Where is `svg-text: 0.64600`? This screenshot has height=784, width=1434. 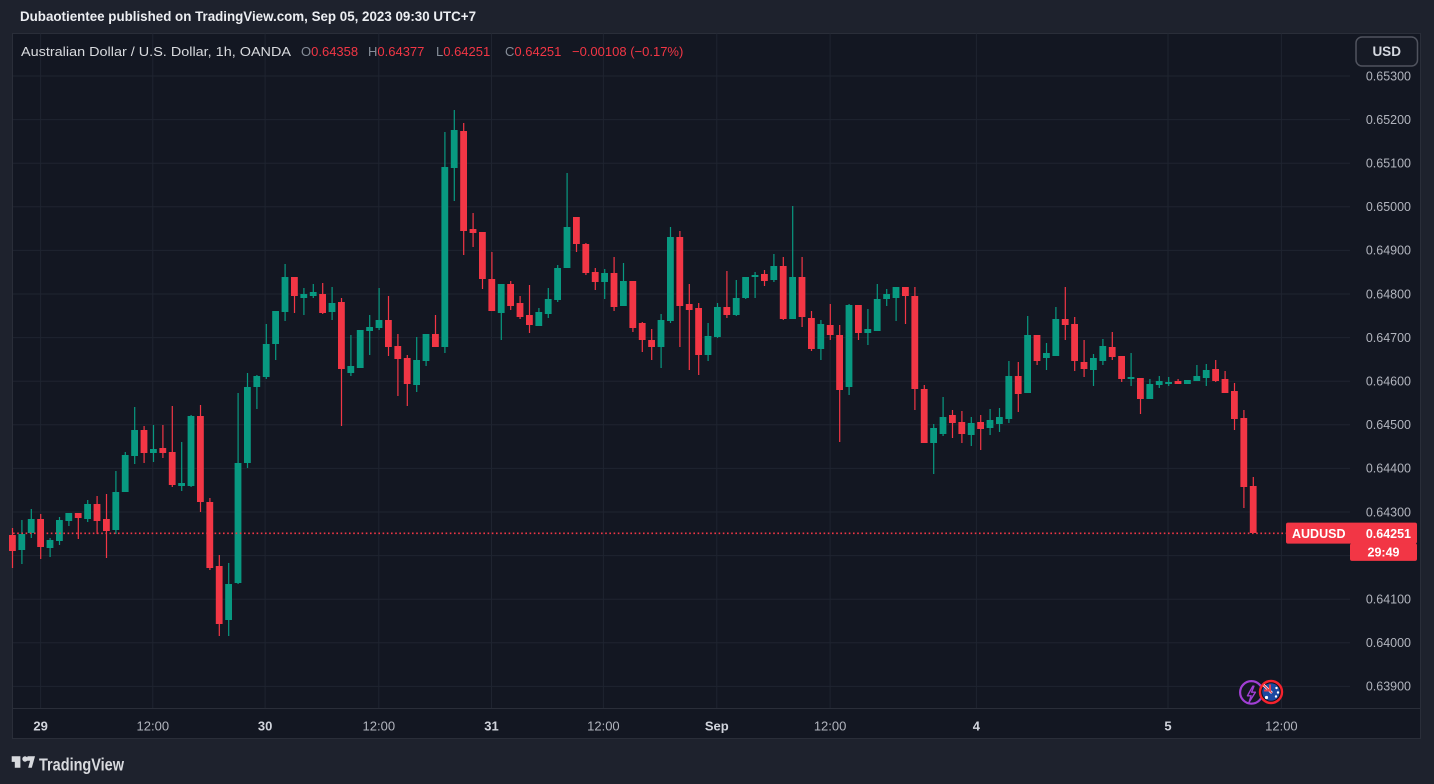
svg-text: 0.64600 is located at coordinates (1388, 382).